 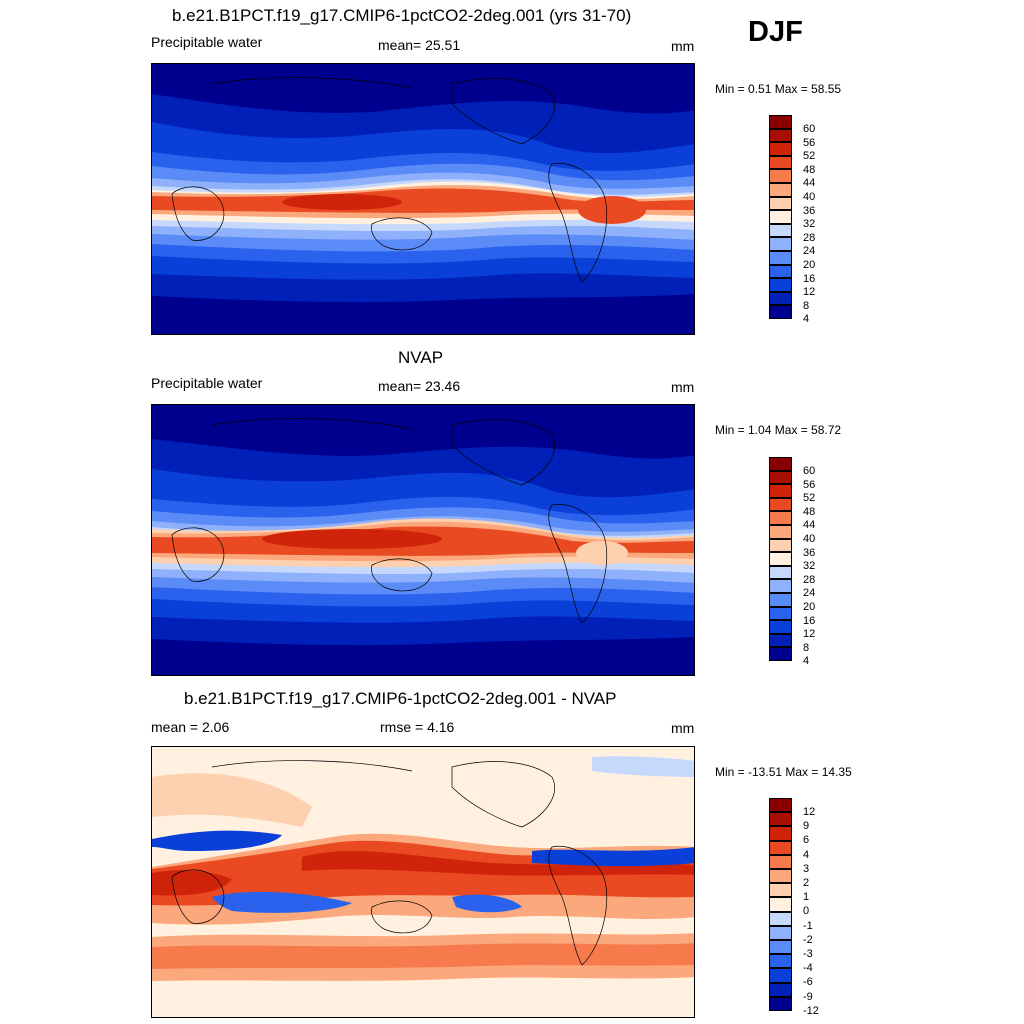 I want to click on panel-3-units: mm, so click(x=683, y=728).